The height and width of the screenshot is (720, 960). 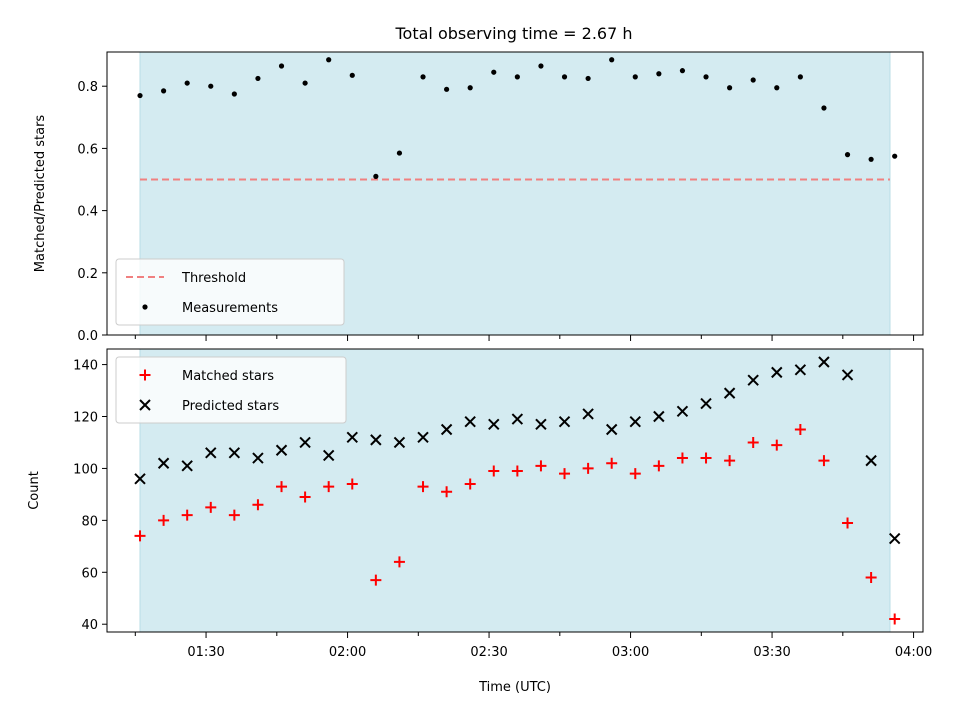 What do you see at coordinates (228, 376) in the screenshot?
I see `bottom-legend-label-0: Matched stars` at bounding box center [228, 376].